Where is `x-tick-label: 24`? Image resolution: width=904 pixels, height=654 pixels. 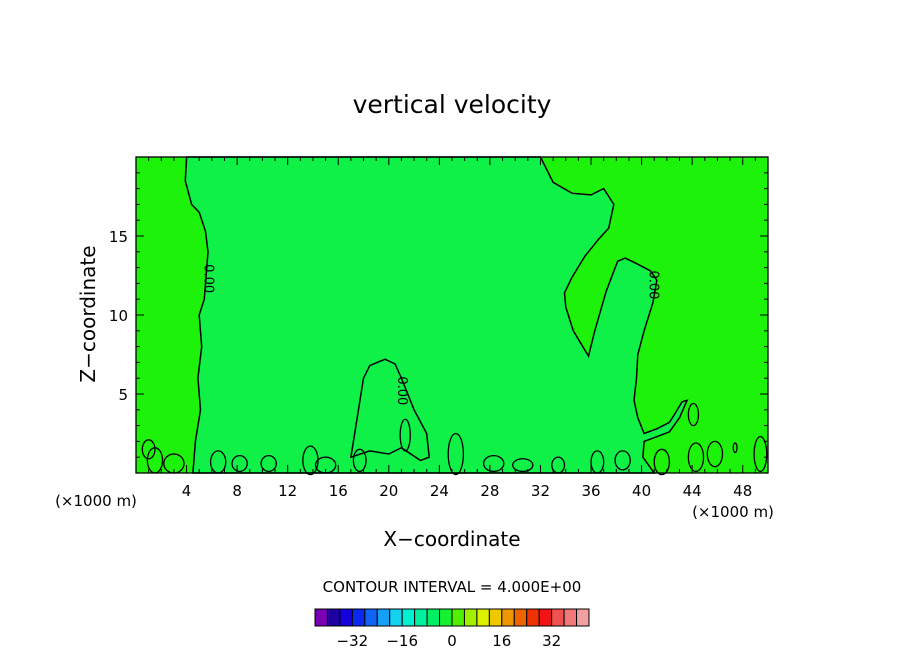 x-tick-label: 24 is located at coordinates (439, 491).